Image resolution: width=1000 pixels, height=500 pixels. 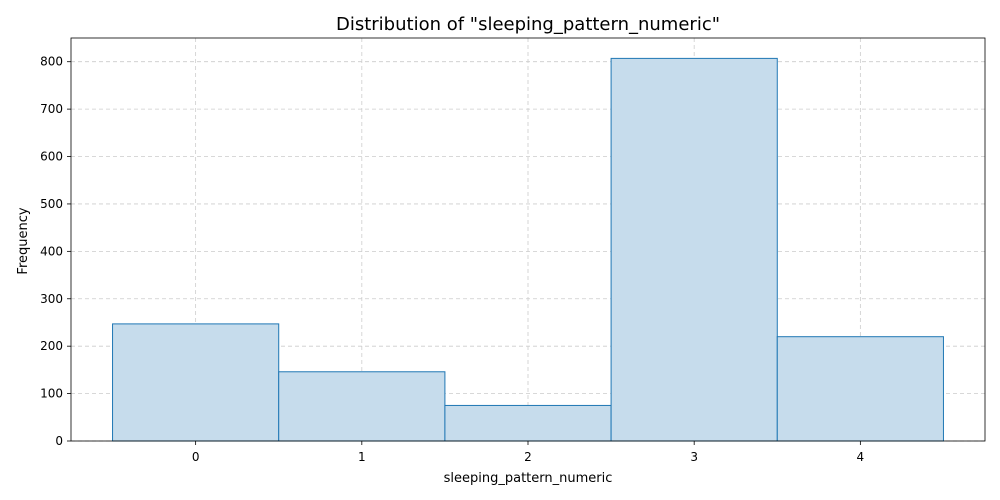 What do you see at coordinates (51, 157) in the screenshot?
I see `y-tick-label: 600` at bounding box center [51, 157].